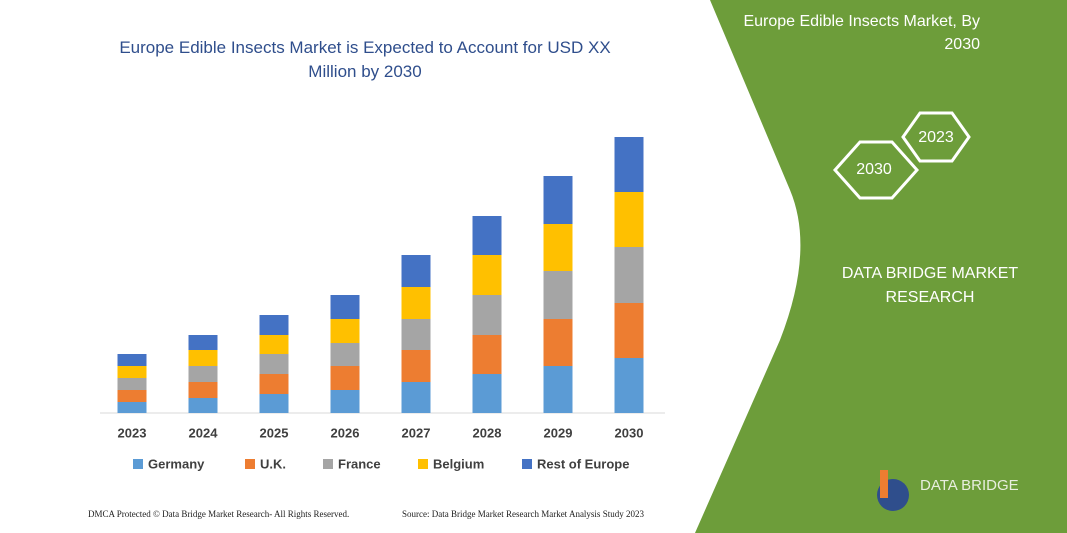 The width and height of the screenshot is (1067, 533). Describe the element at coordinates (274, 432) in the screenshot. I see `x-tick-label: 2025` at that location.